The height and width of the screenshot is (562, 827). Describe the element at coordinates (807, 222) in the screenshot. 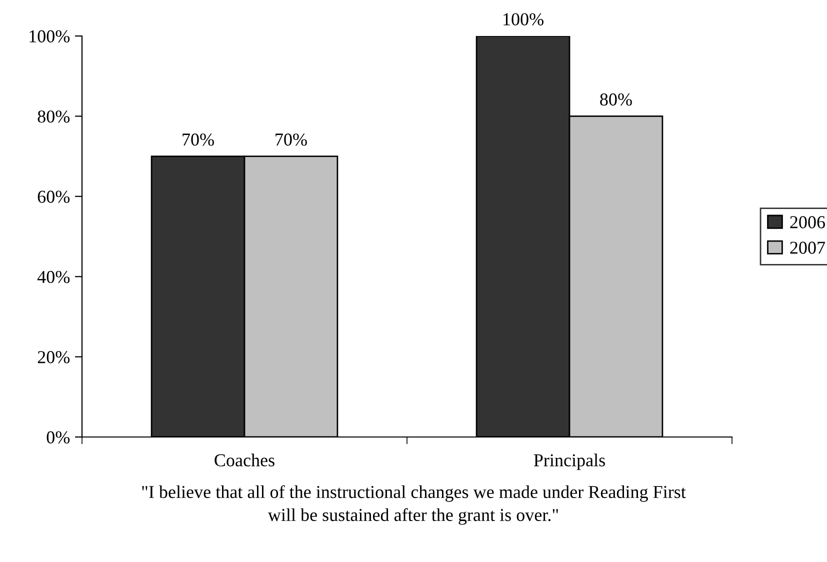

I see `legend-label: 2006` at that location.